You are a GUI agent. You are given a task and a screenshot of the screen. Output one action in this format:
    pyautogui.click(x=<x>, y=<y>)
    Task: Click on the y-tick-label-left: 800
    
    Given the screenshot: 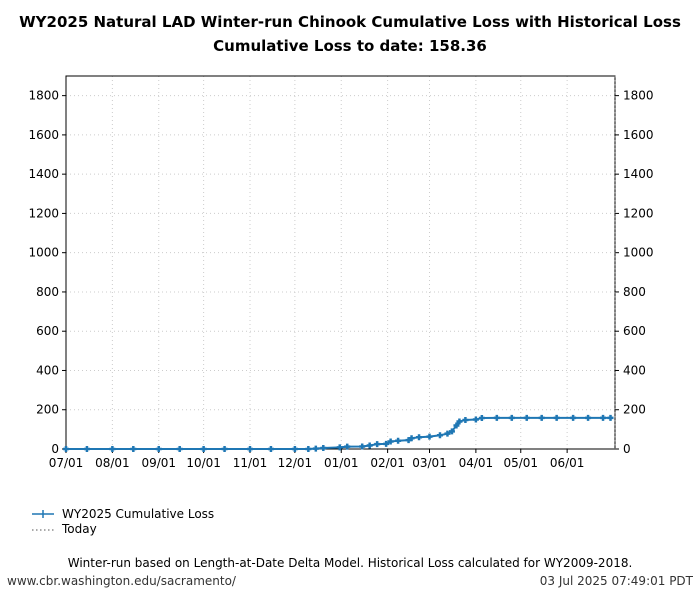 What is the action you would take?
    pyautogui.click(x=47, y=292)
    